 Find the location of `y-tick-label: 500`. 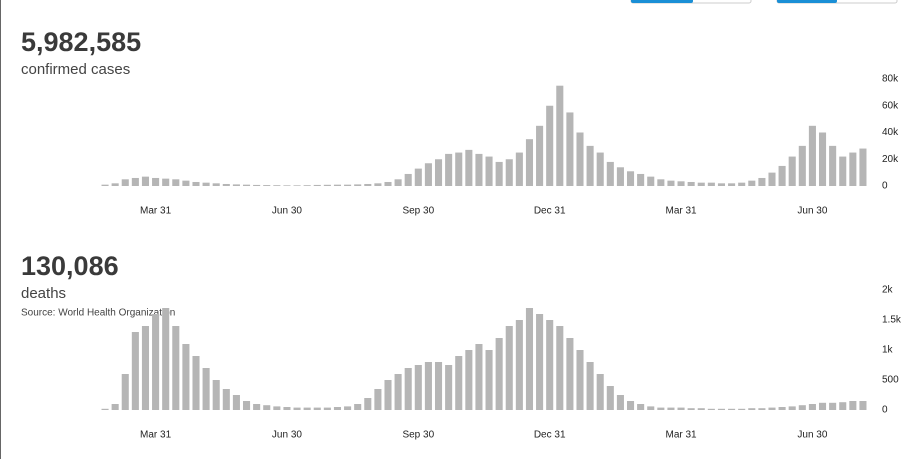

y-tick-label: 500 is located at coordinates (890, 380).